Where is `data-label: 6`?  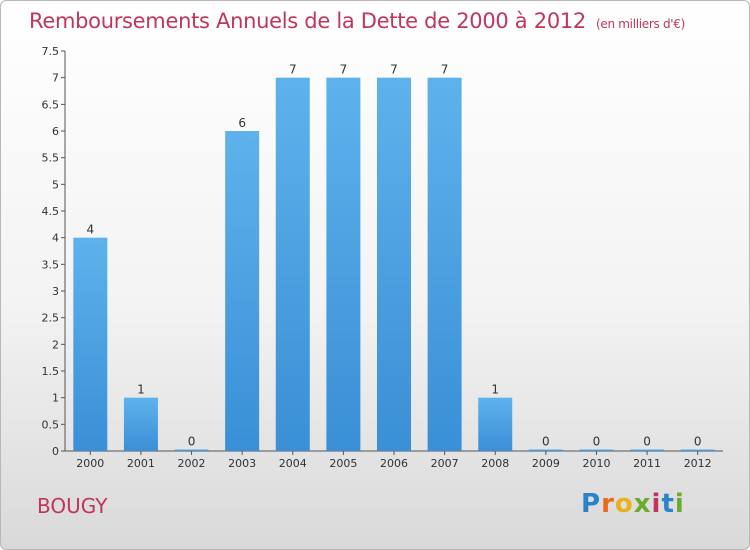
data-label: 6 is located at coordinates (242, 123).